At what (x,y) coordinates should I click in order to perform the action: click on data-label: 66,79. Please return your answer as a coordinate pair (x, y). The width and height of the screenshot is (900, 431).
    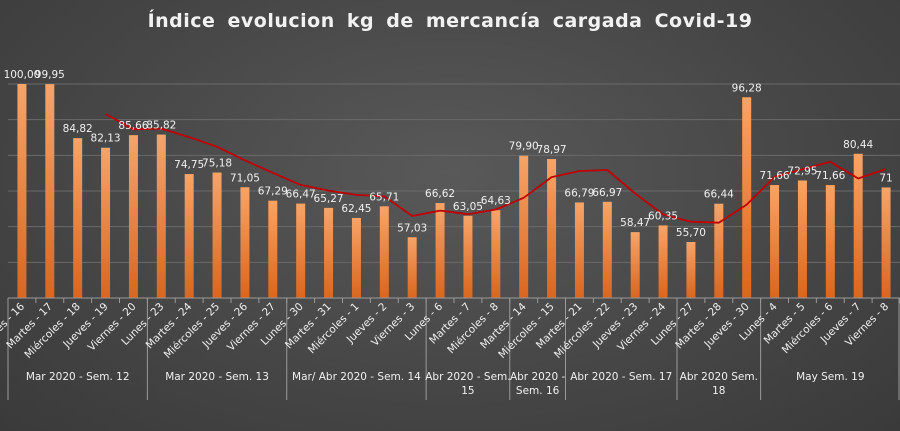
    Looking at the image, I should click on (579, 193).